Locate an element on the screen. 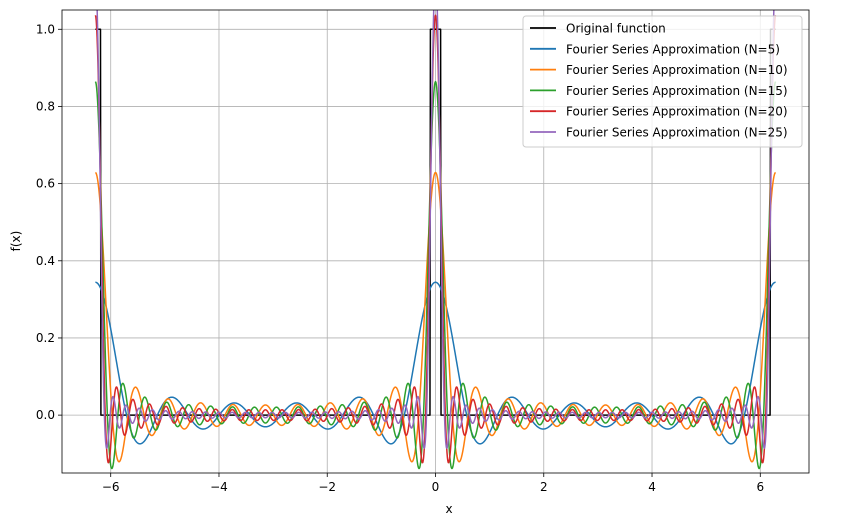 This screenshot has width=846, height=525. y-tick-label: 1.0 is located at coordinates (45, 29).